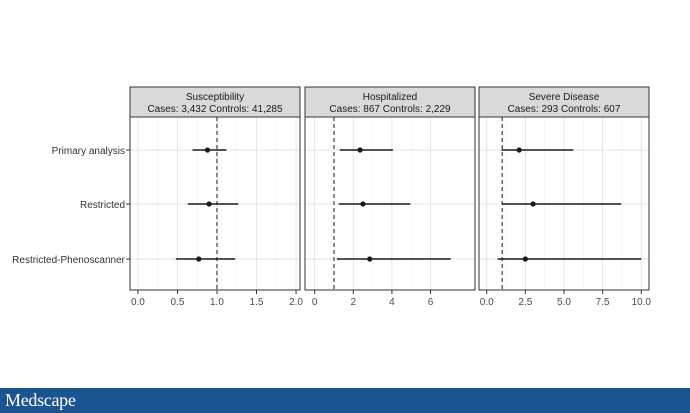 This screenshot has width=690, height=413. I want to click on facet-subtitle: Cases: 293 Controls: 607, so click(564, 109).